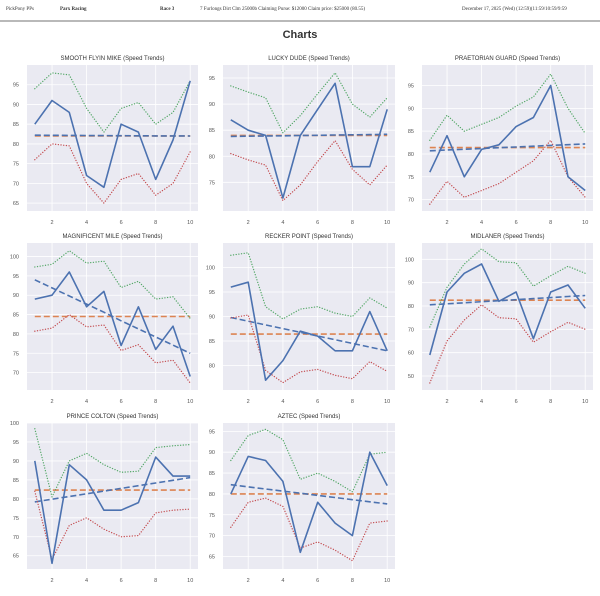  Describe the element at coordinates (309, 59) in the screenshot. I see `chart-title: LUCKY DUDE (Speed Trends)` at that location.